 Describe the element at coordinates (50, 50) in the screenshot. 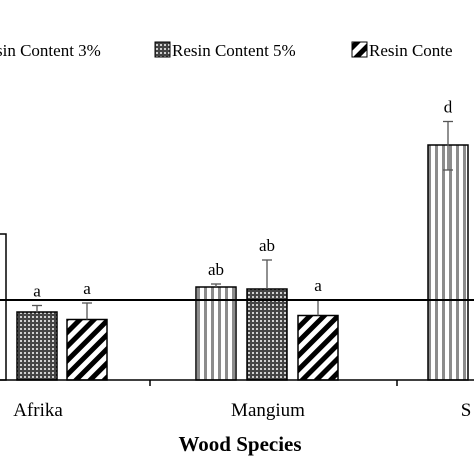

I see `legend-label-series-1: sin Content 3%` at that location.